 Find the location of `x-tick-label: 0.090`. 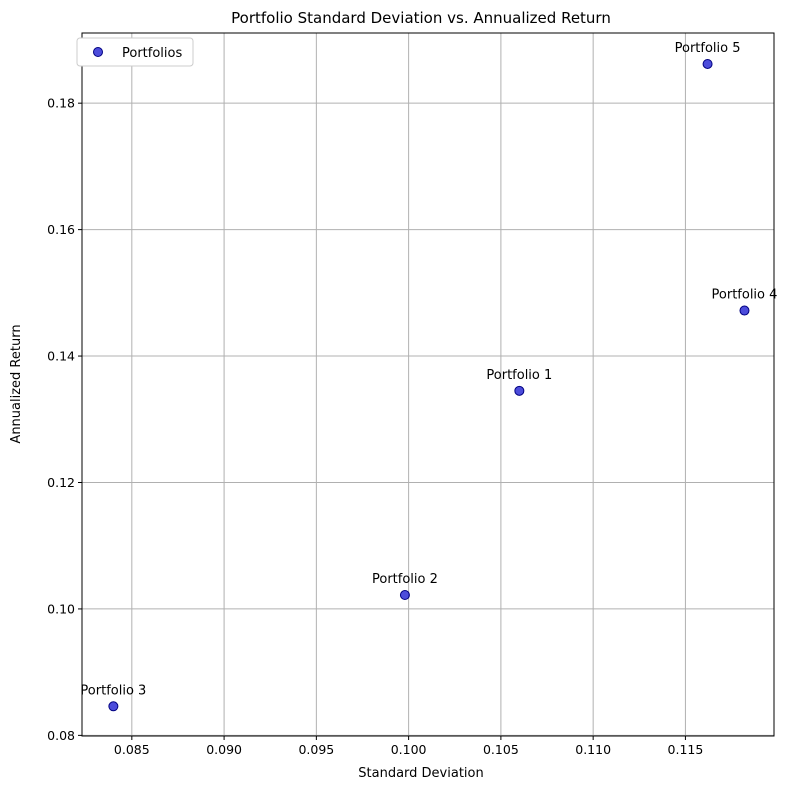

x-tick-label: 0.090 is located at coordinates (224, 749).